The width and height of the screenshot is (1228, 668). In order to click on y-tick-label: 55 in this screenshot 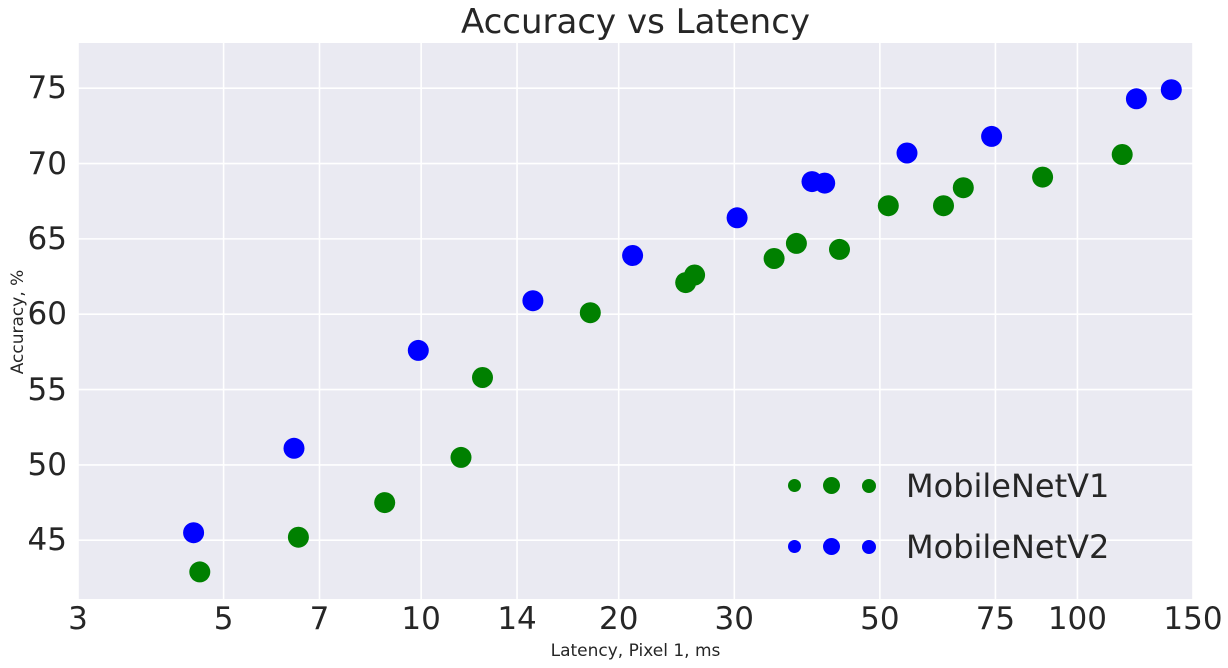, I will do `click(47, 389)`.